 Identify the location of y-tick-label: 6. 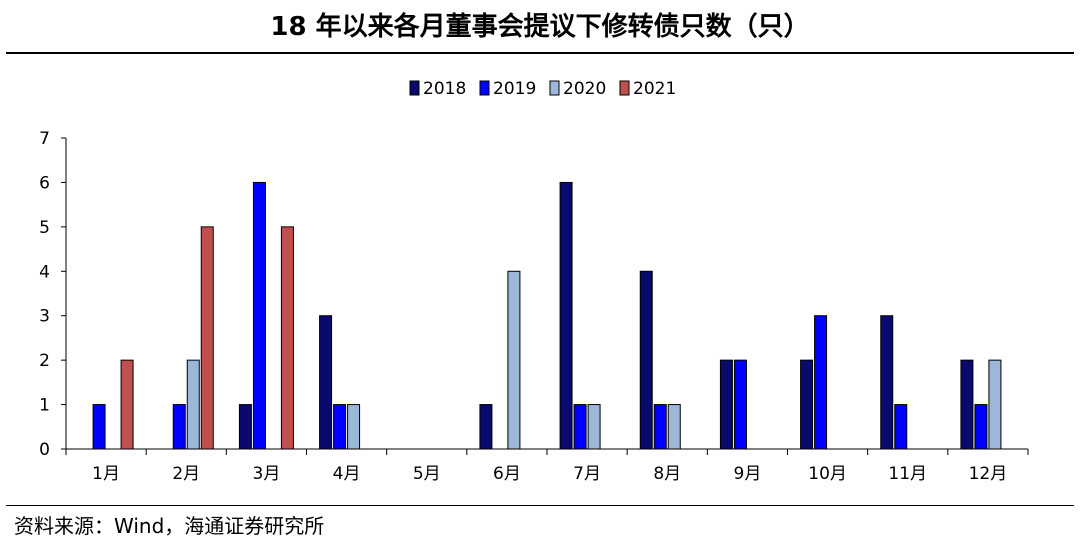
(44, 183).